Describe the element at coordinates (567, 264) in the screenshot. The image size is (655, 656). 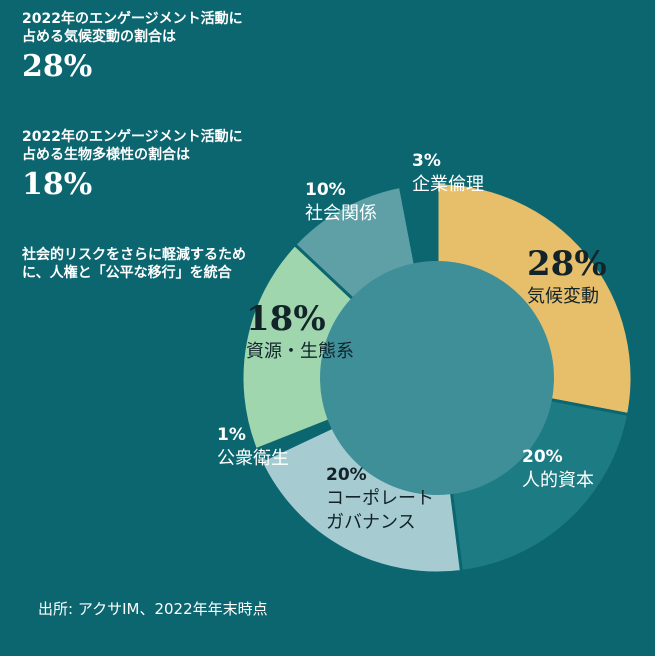
I see `slice-percent-label-0: 28%` at that location.